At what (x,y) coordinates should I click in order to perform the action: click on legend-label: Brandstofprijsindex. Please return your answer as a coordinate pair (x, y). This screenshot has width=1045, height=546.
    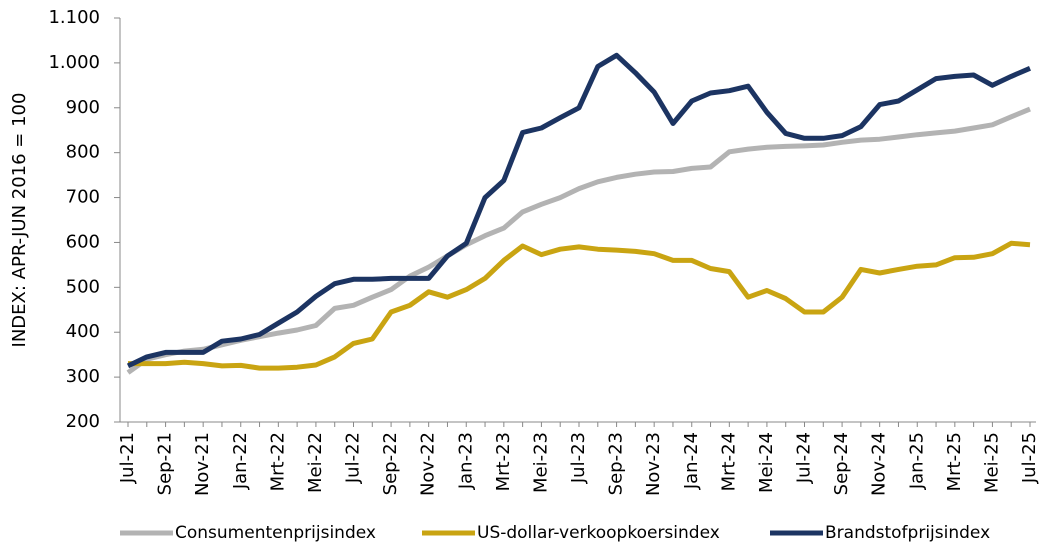
    Looking at the image, I should click on (907, 533).